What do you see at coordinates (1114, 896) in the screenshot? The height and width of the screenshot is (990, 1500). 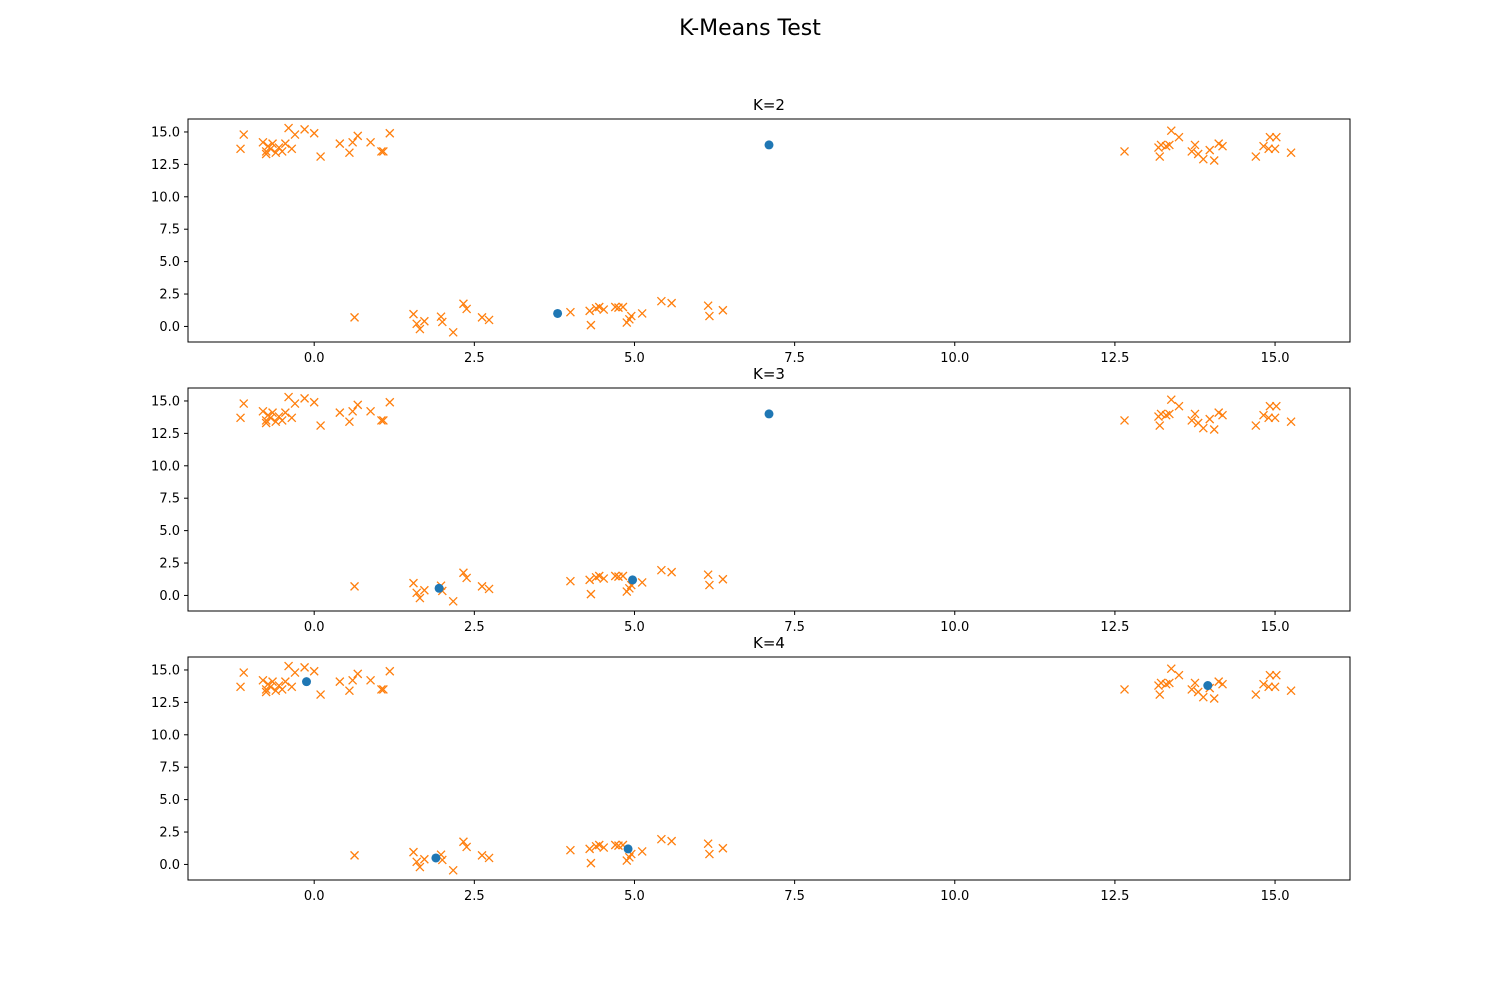 I see `x-tick-label: 12.5` at bounding box center [1114, 896].